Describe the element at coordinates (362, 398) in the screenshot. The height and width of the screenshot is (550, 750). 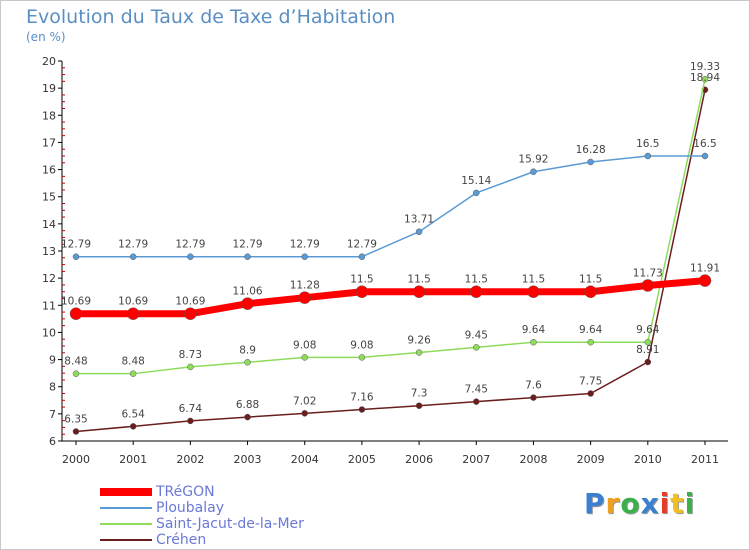
I see `data-label: 7.16` at that location.